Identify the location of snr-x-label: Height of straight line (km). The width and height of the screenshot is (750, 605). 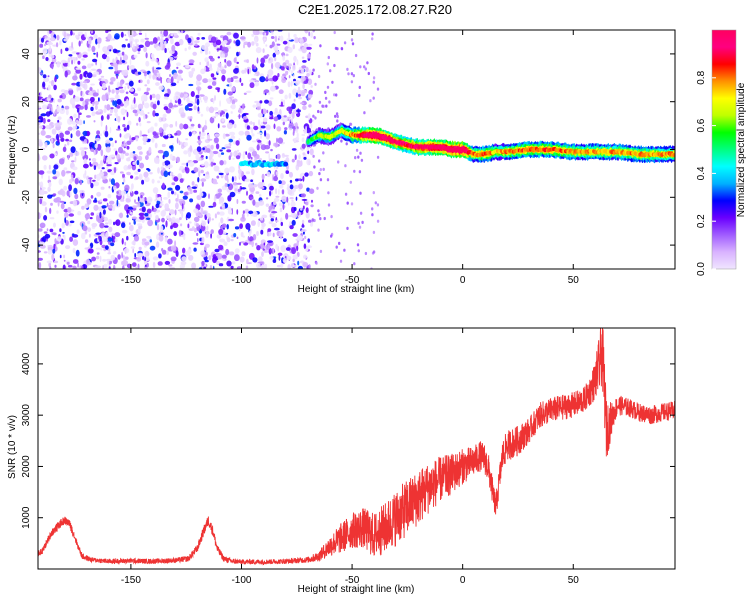
(356, 589).